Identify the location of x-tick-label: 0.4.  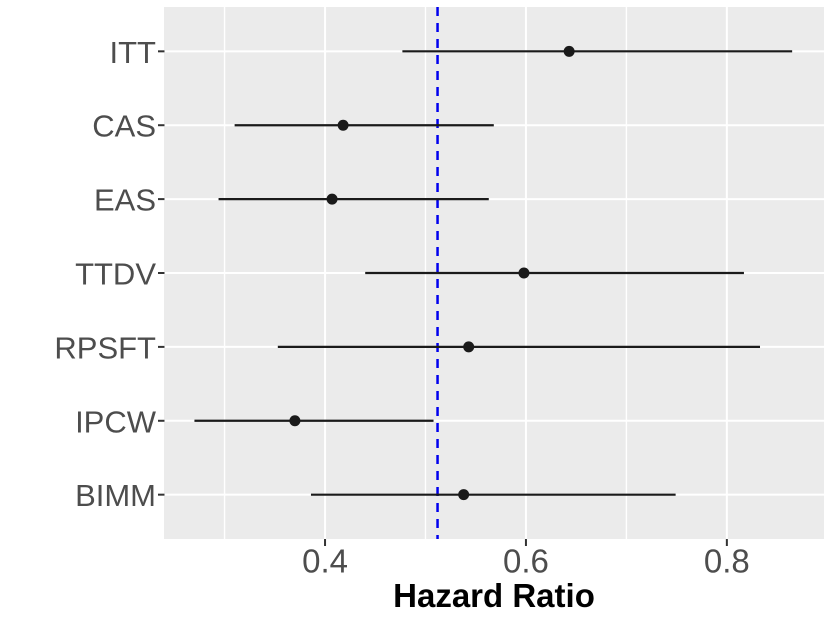
(325, 561).